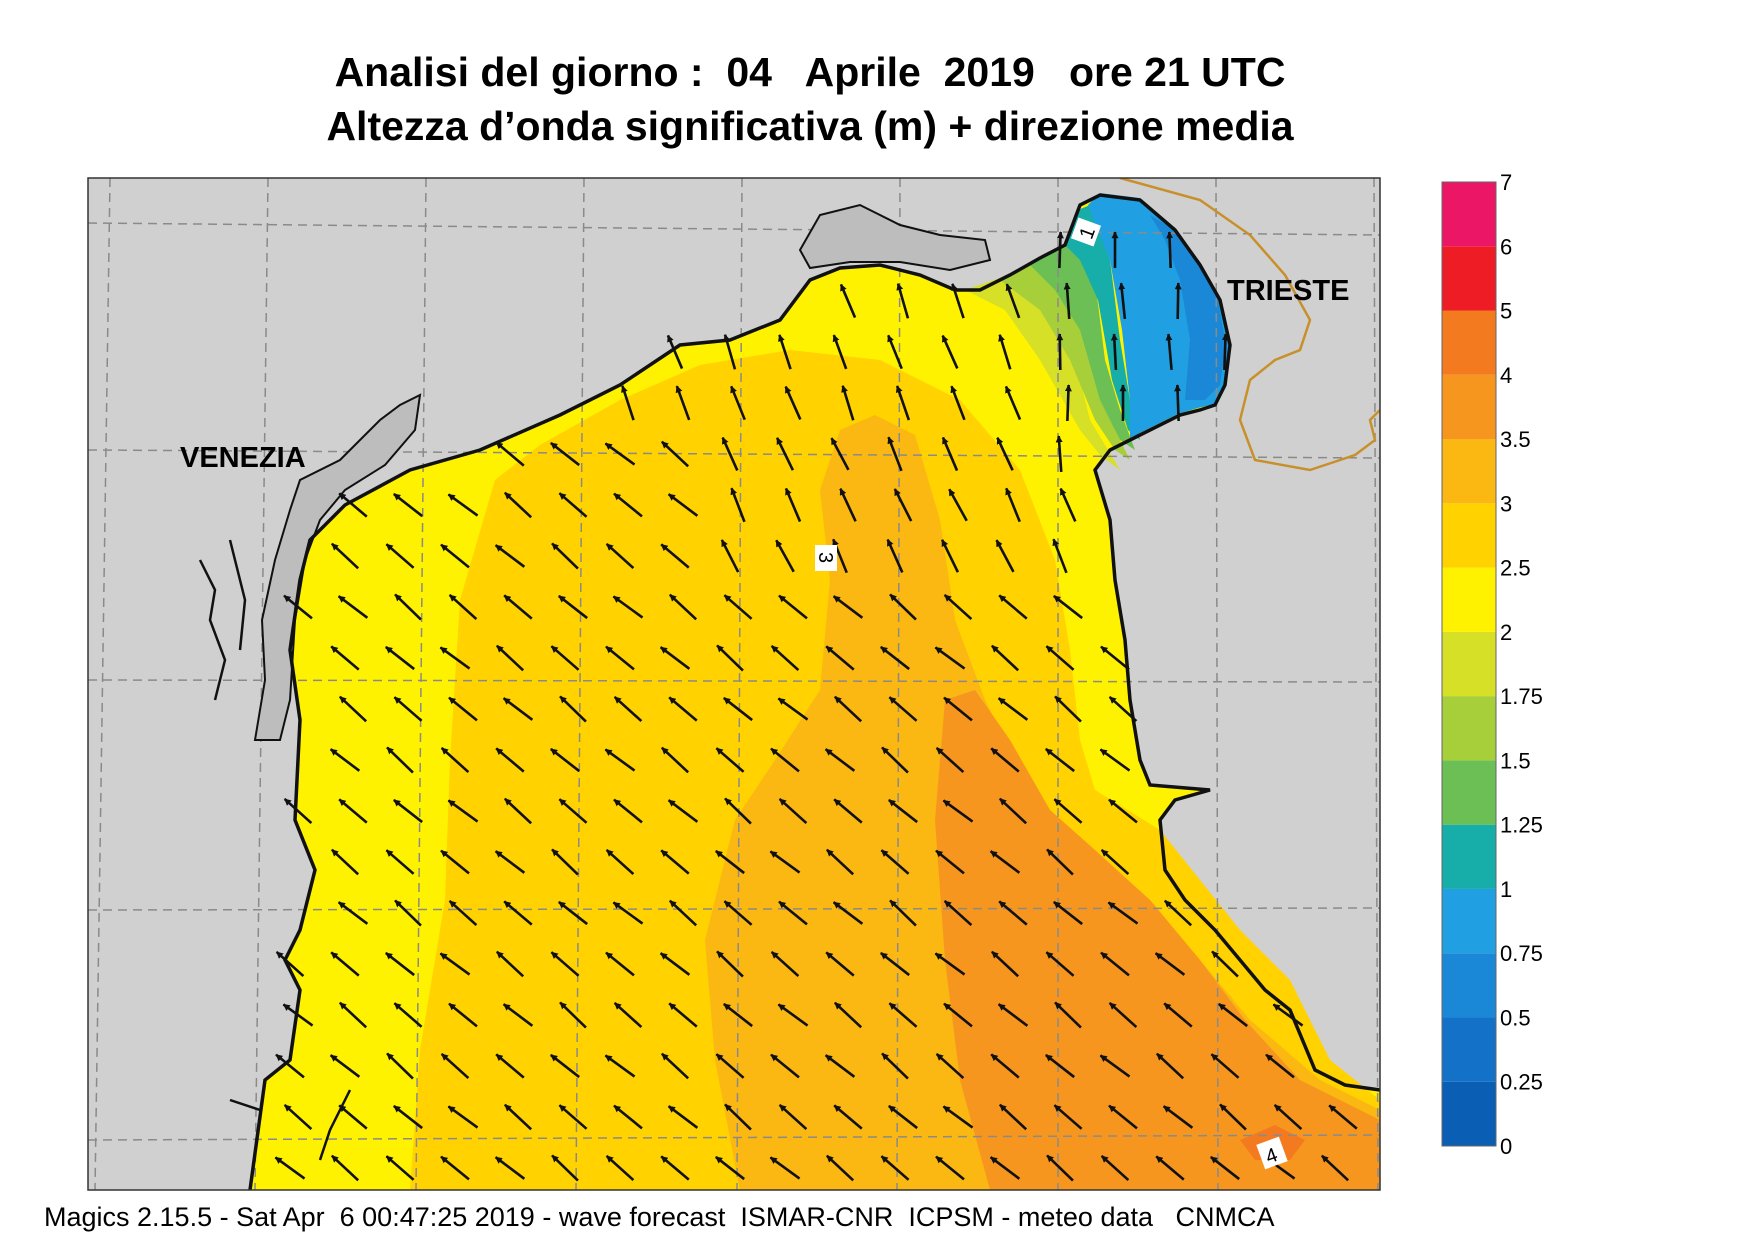 Image resolution: width=1755 pixels, height=1242 pixels. I want to click on contour-label-1: 1, so click(1086, 232).